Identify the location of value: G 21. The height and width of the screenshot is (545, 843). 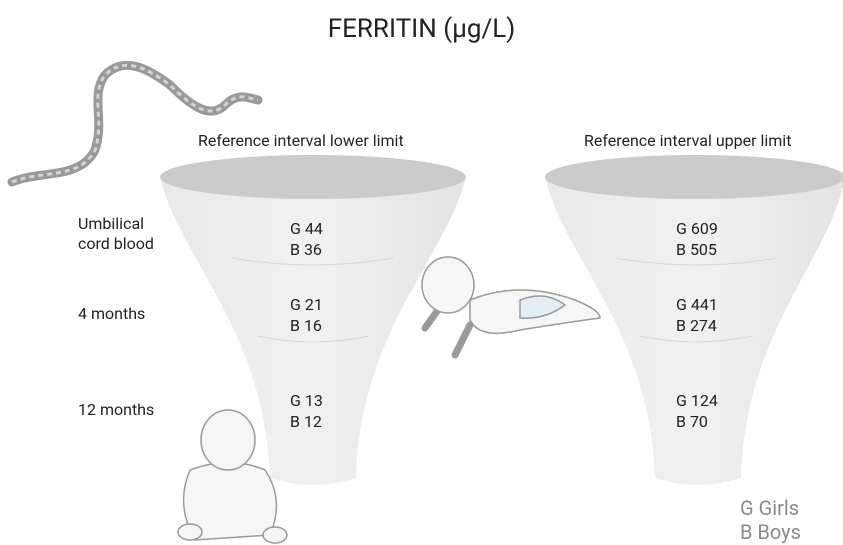
(306, 304).